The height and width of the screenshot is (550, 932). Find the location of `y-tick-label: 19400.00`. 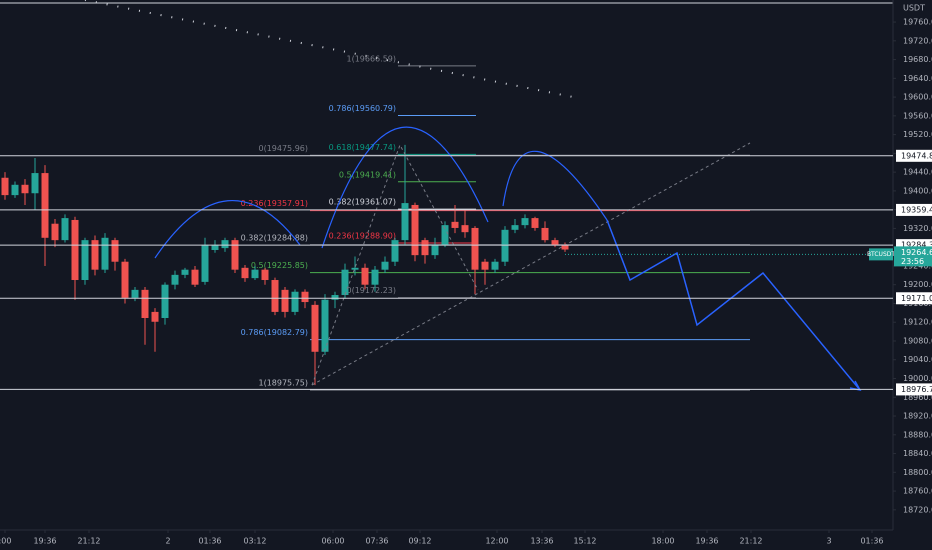

y-tick-label: 19400.00 is located at coordinates (917, 190).